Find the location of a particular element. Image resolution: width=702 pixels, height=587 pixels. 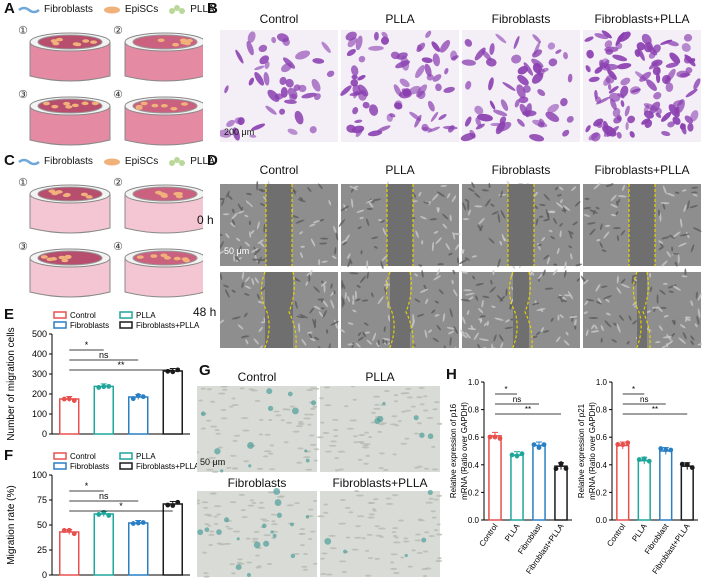

y-tick-label: 100 is located at coordinates (39, 414).